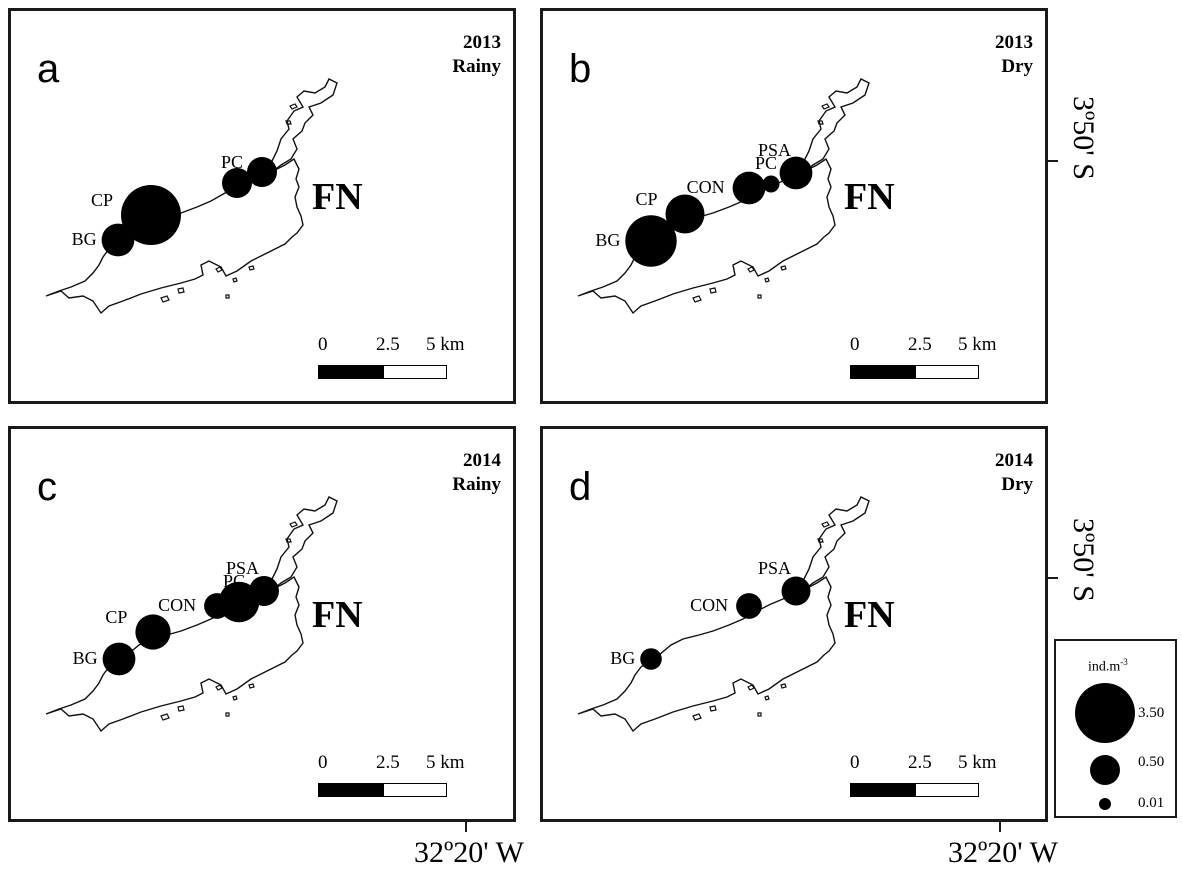 This screenshot has height=870, width=1182. What do you see at coordinates (476, 484) in the screenshot?
I see `panel-season: Rainy` at bounding box center [476, 484].